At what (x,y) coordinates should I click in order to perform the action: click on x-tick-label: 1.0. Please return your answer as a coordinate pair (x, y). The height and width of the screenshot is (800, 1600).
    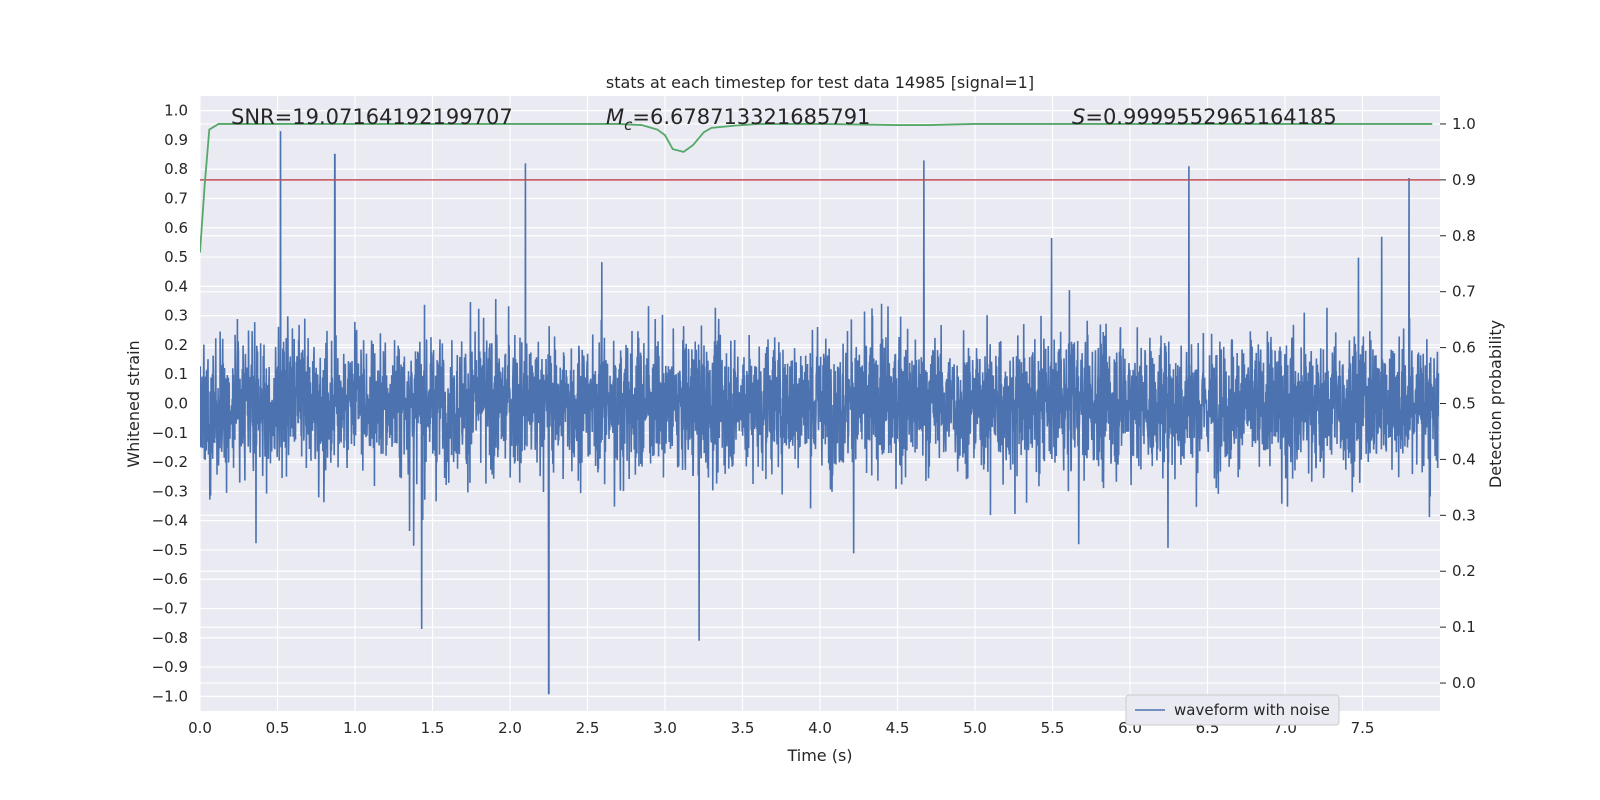
    Looking at the image, I should click on (355, 728).